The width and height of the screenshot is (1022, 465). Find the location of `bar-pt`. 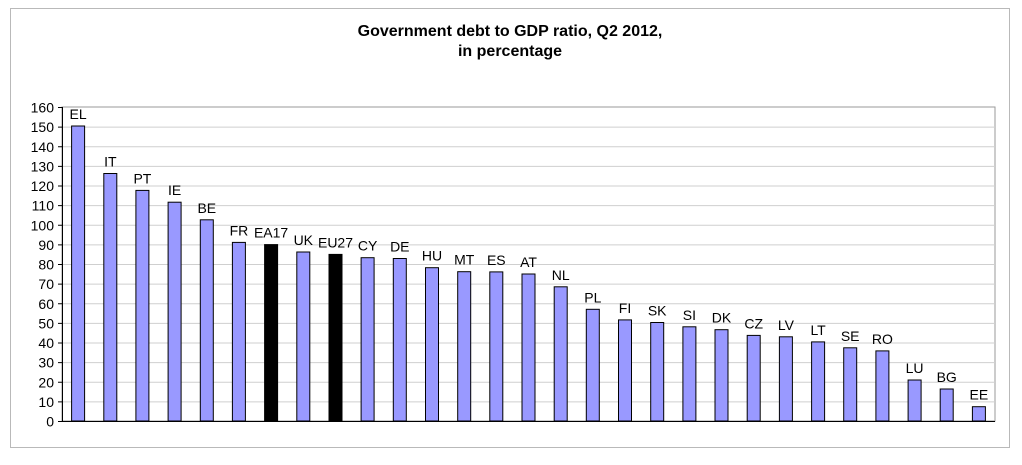

bar-pt is located at coordinates (142, 305).